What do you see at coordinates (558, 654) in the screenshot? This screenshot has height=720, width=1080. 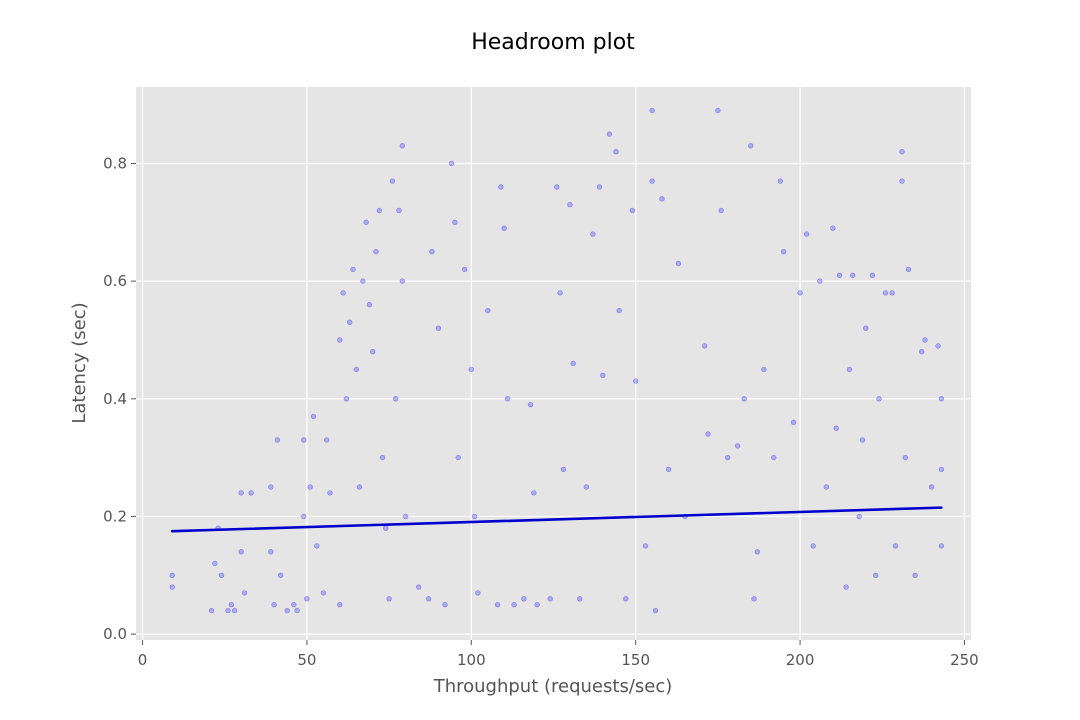 I see `x-axis-ticks: 0 50 100 150 200 250` at bounding box center [558, 654].